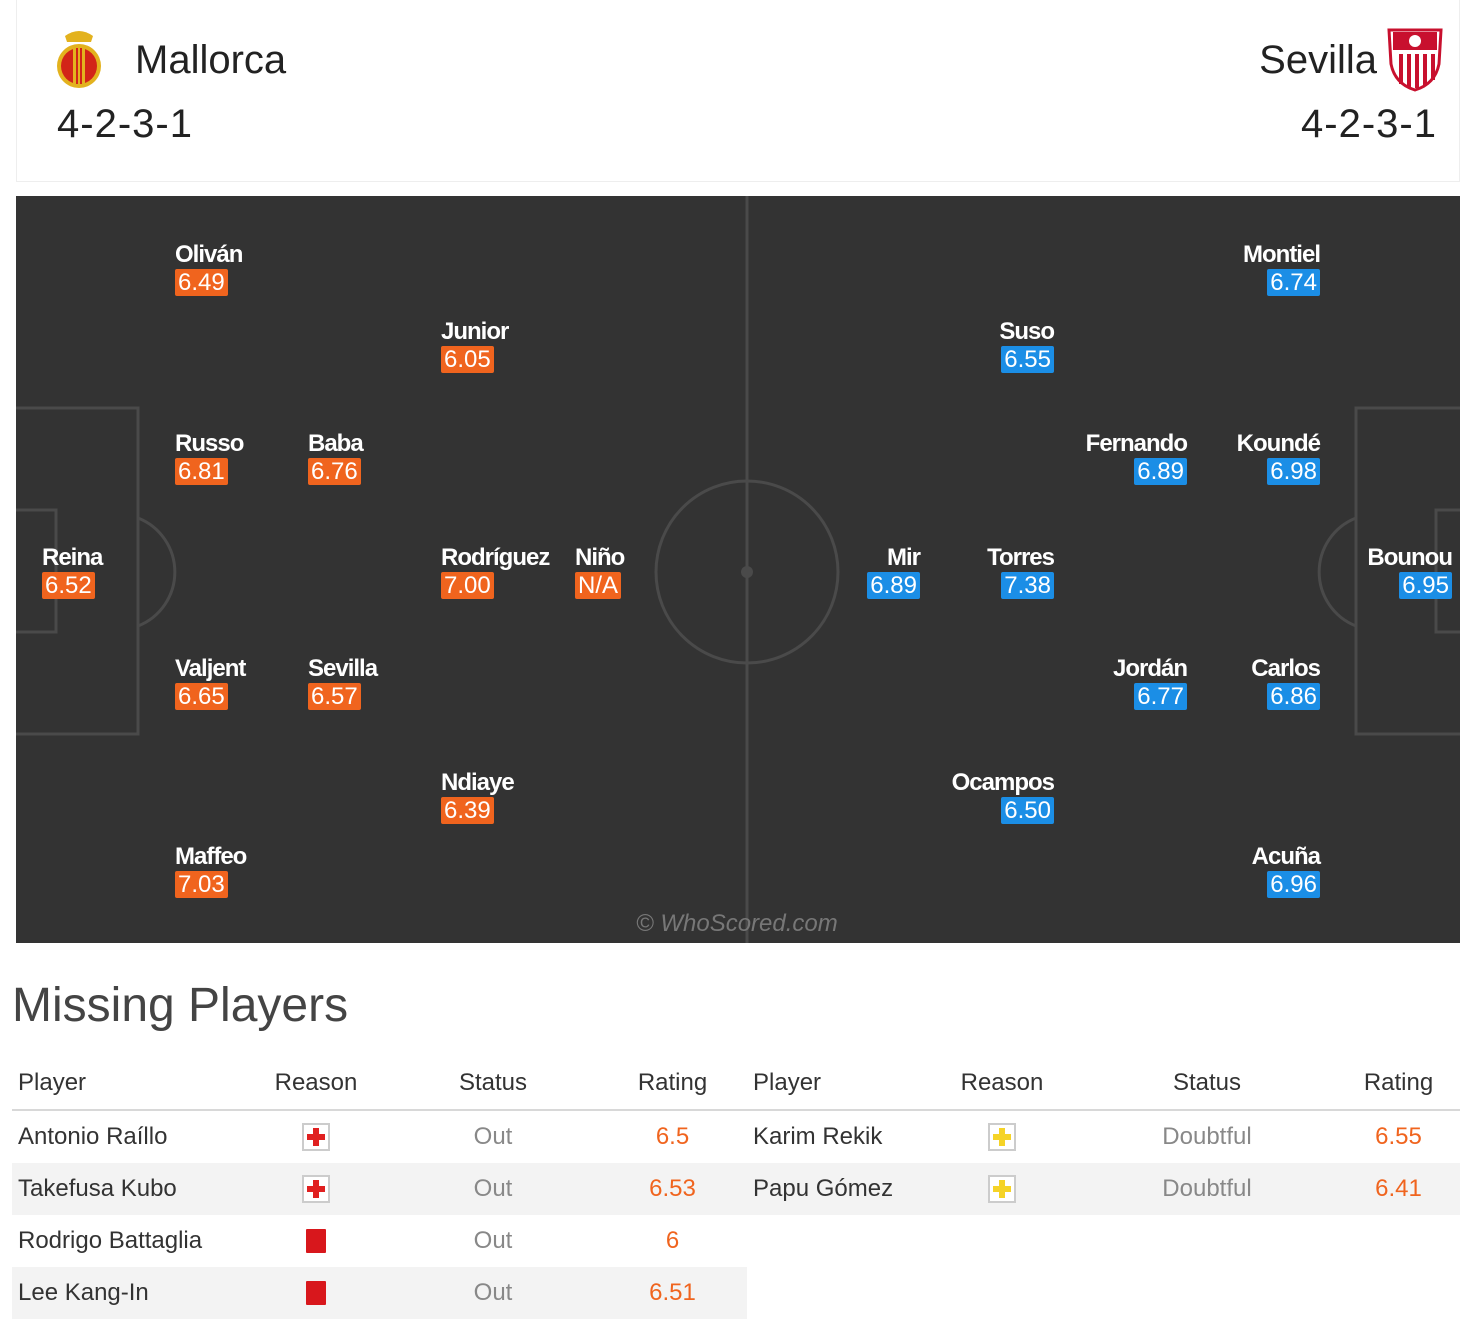  What do you see at coordinates (1027, 331) in the screenshot?
I see `player-name: Suso` at bounding box center [1027, 331].